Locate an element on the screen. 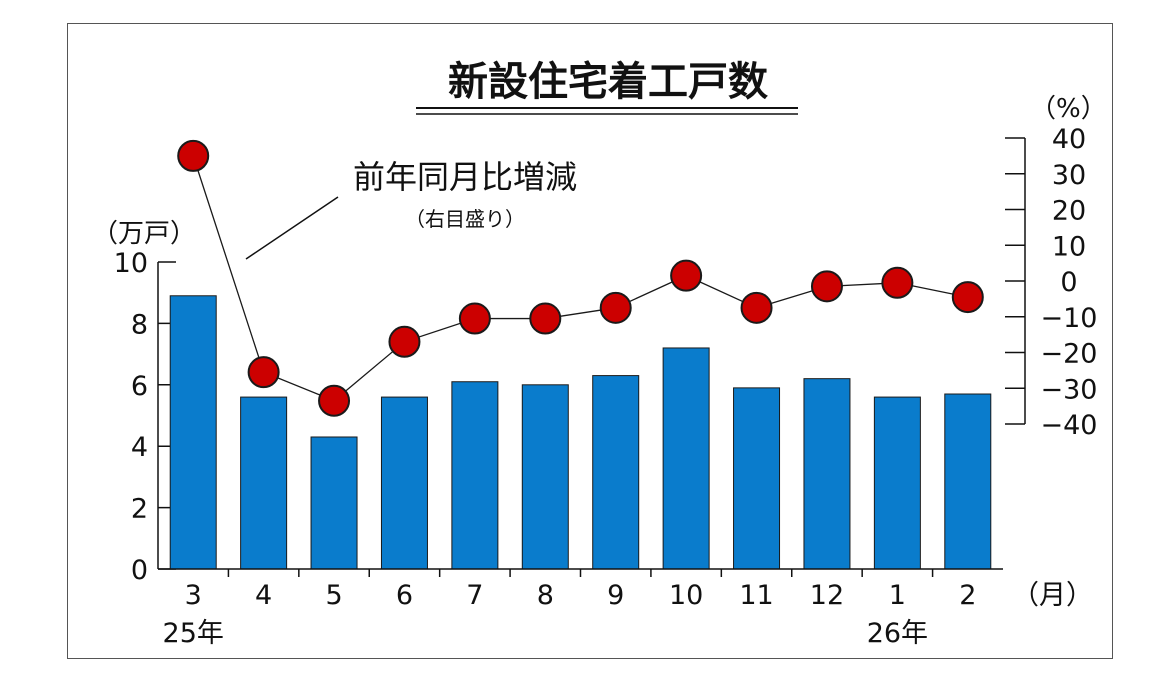  y-right-label: （%） is located at coordinates (1068, 109).